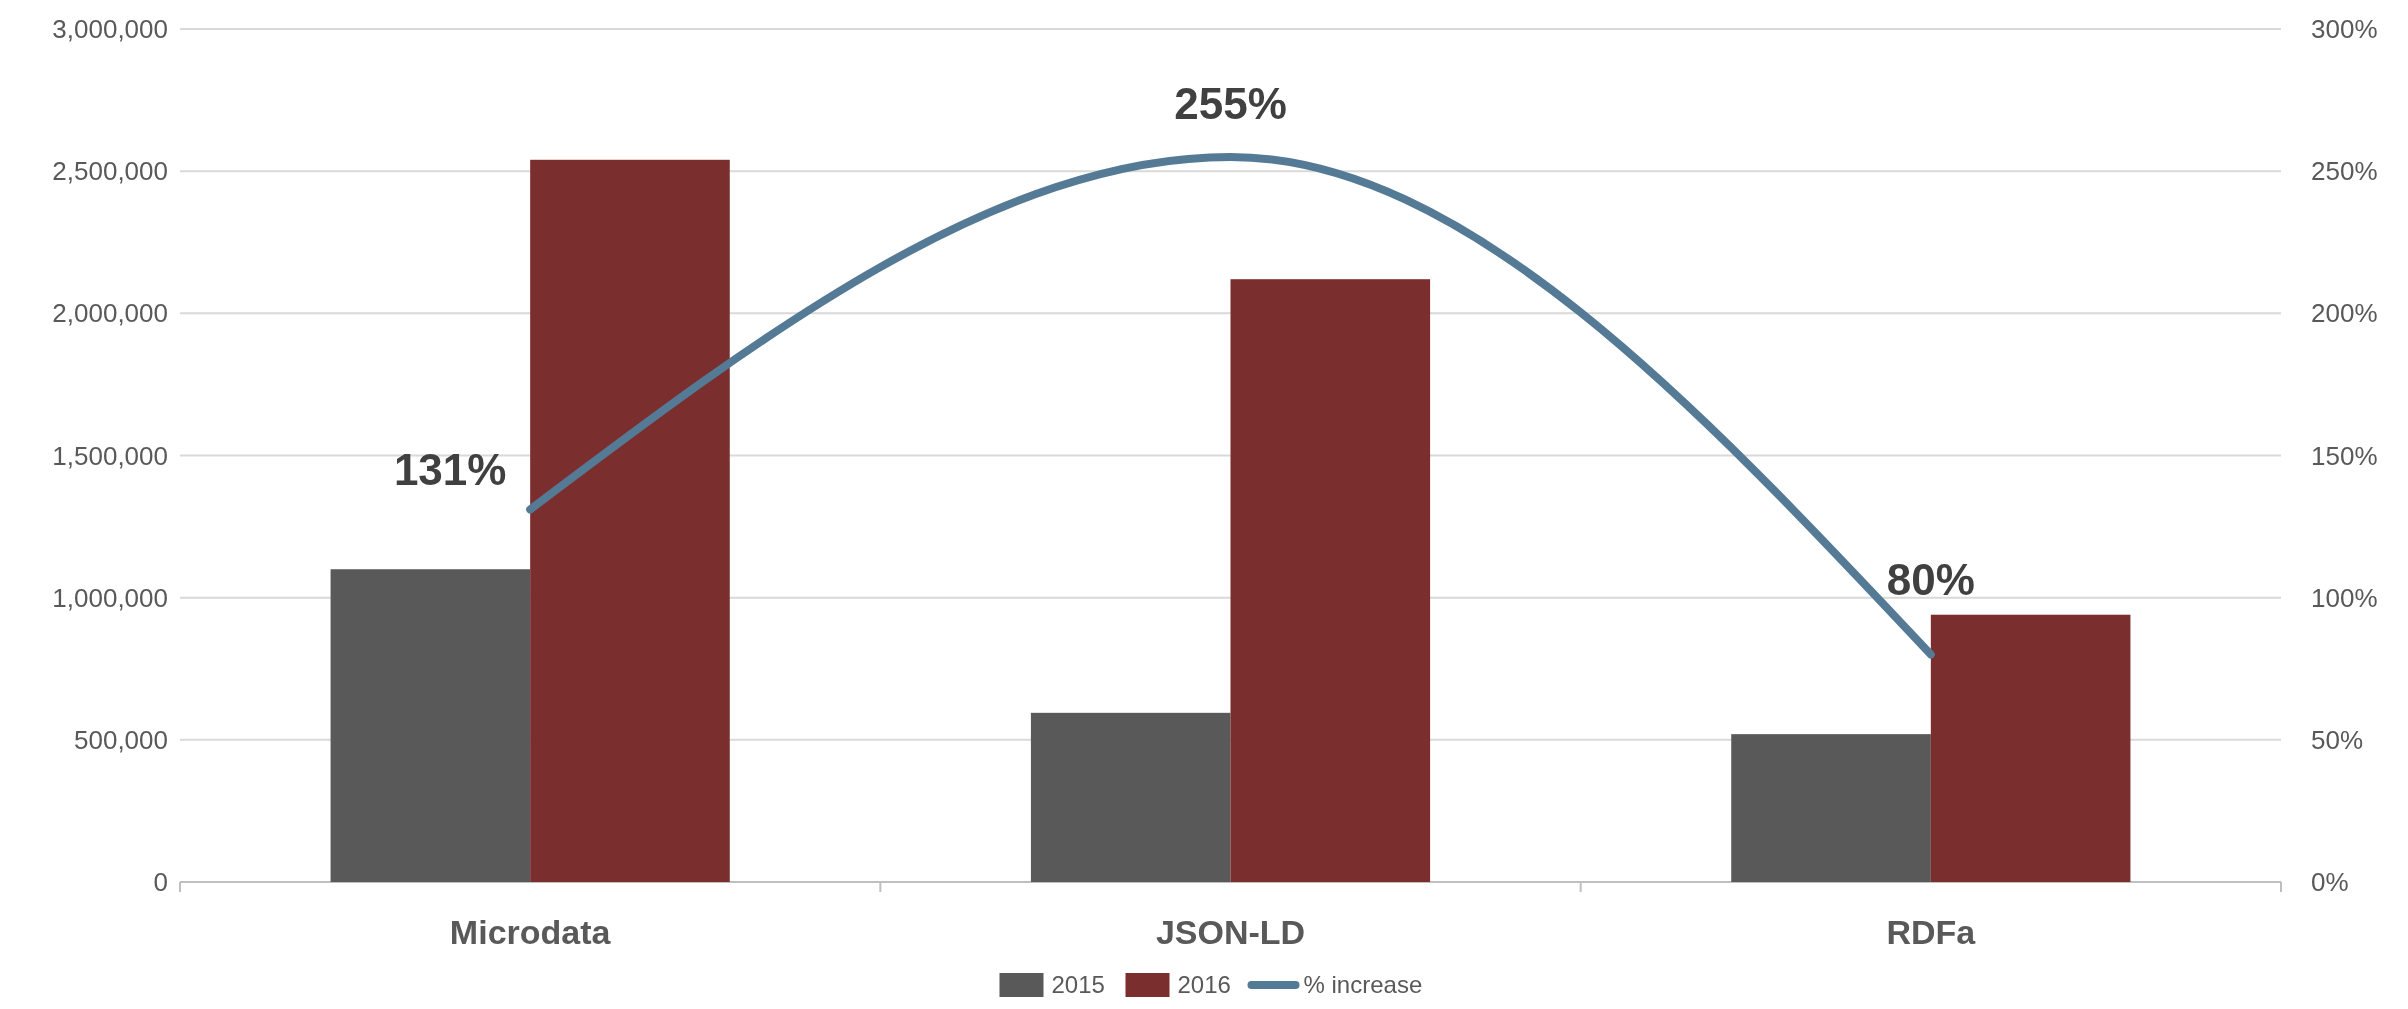 The width and height of the screenshot is (2408, 1009). Describe the element at coordinates (121, 739) in the screenshot. I see `y-tick-label: 500,000` at that location.